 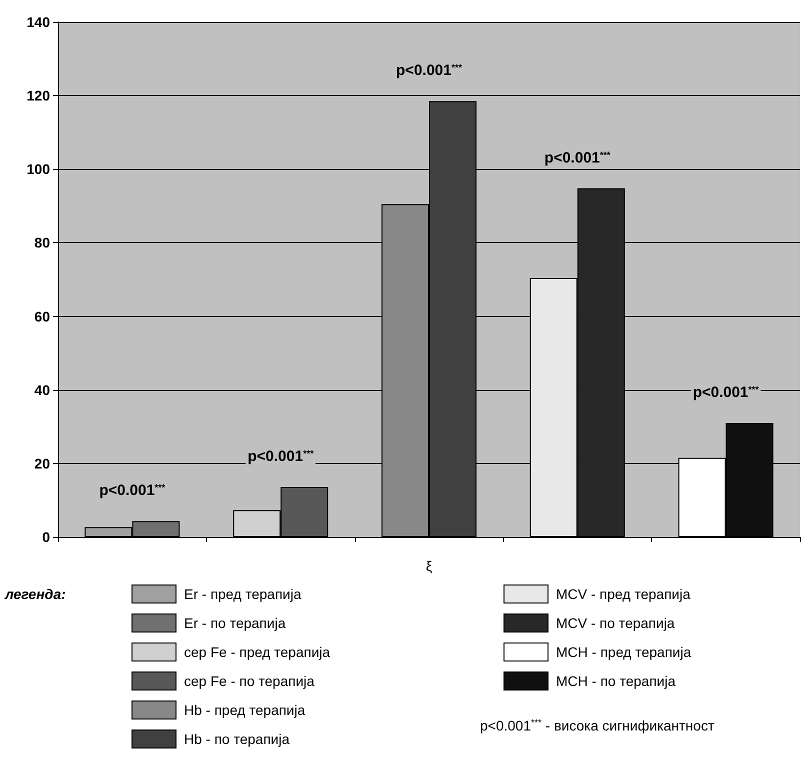 What do you see at coordinates (597, 726) in the screenshot?
I see `text: p<0.001*** - висока сигнификантност` at bounding box center [597, 726].